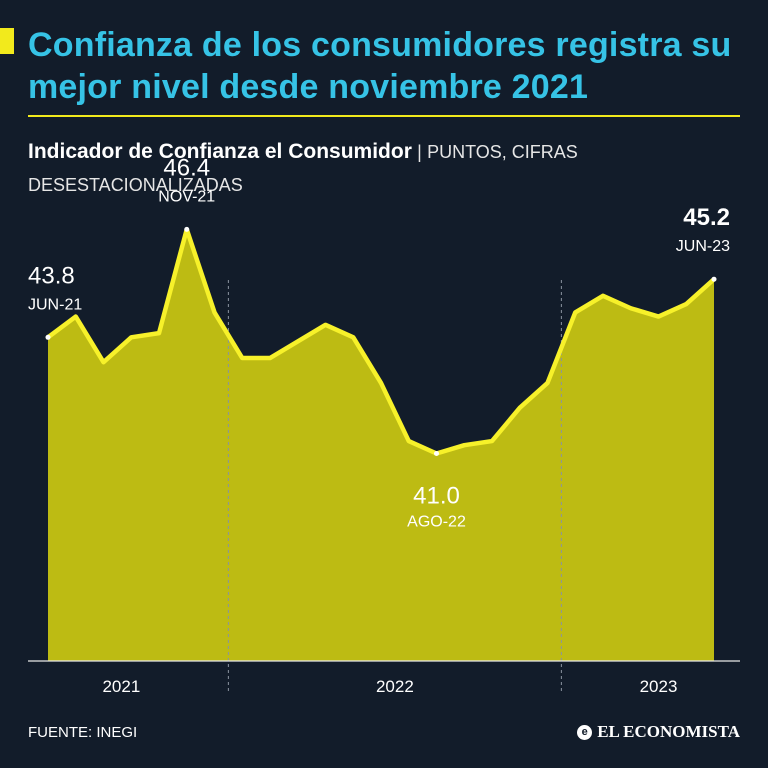 The image size is (768, 768). Describe the element at coordinates (186, 167) in the screenshot. I see `annotation-value-nov-21: 46.4` at that location.